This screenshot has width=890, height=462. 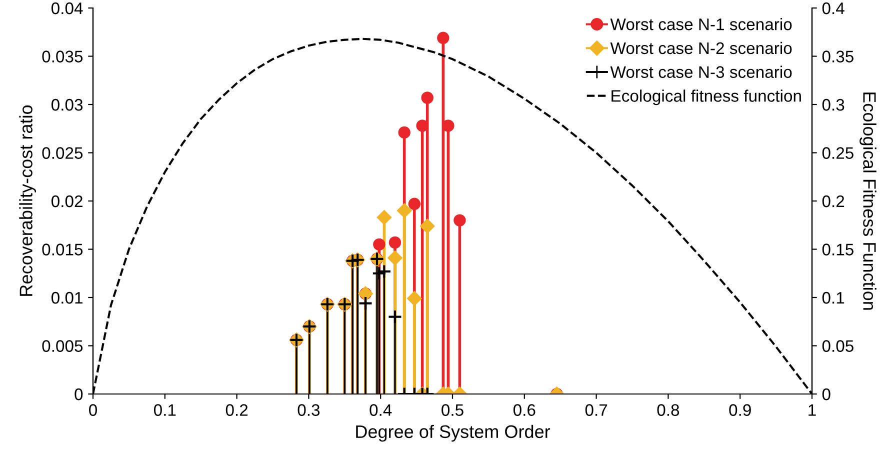 I want to click on legend-label: Worst case N-2 scenario, so click(x=701, y=48).